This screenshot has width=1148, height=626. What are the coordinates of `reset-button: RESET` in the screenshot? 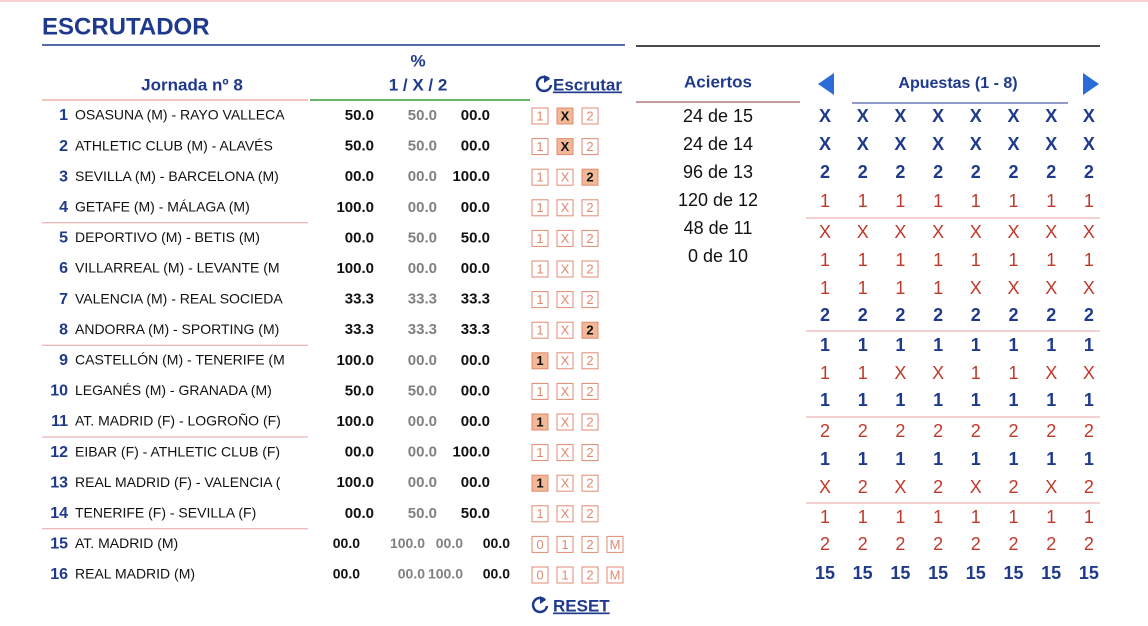 It's located at (570, 605).